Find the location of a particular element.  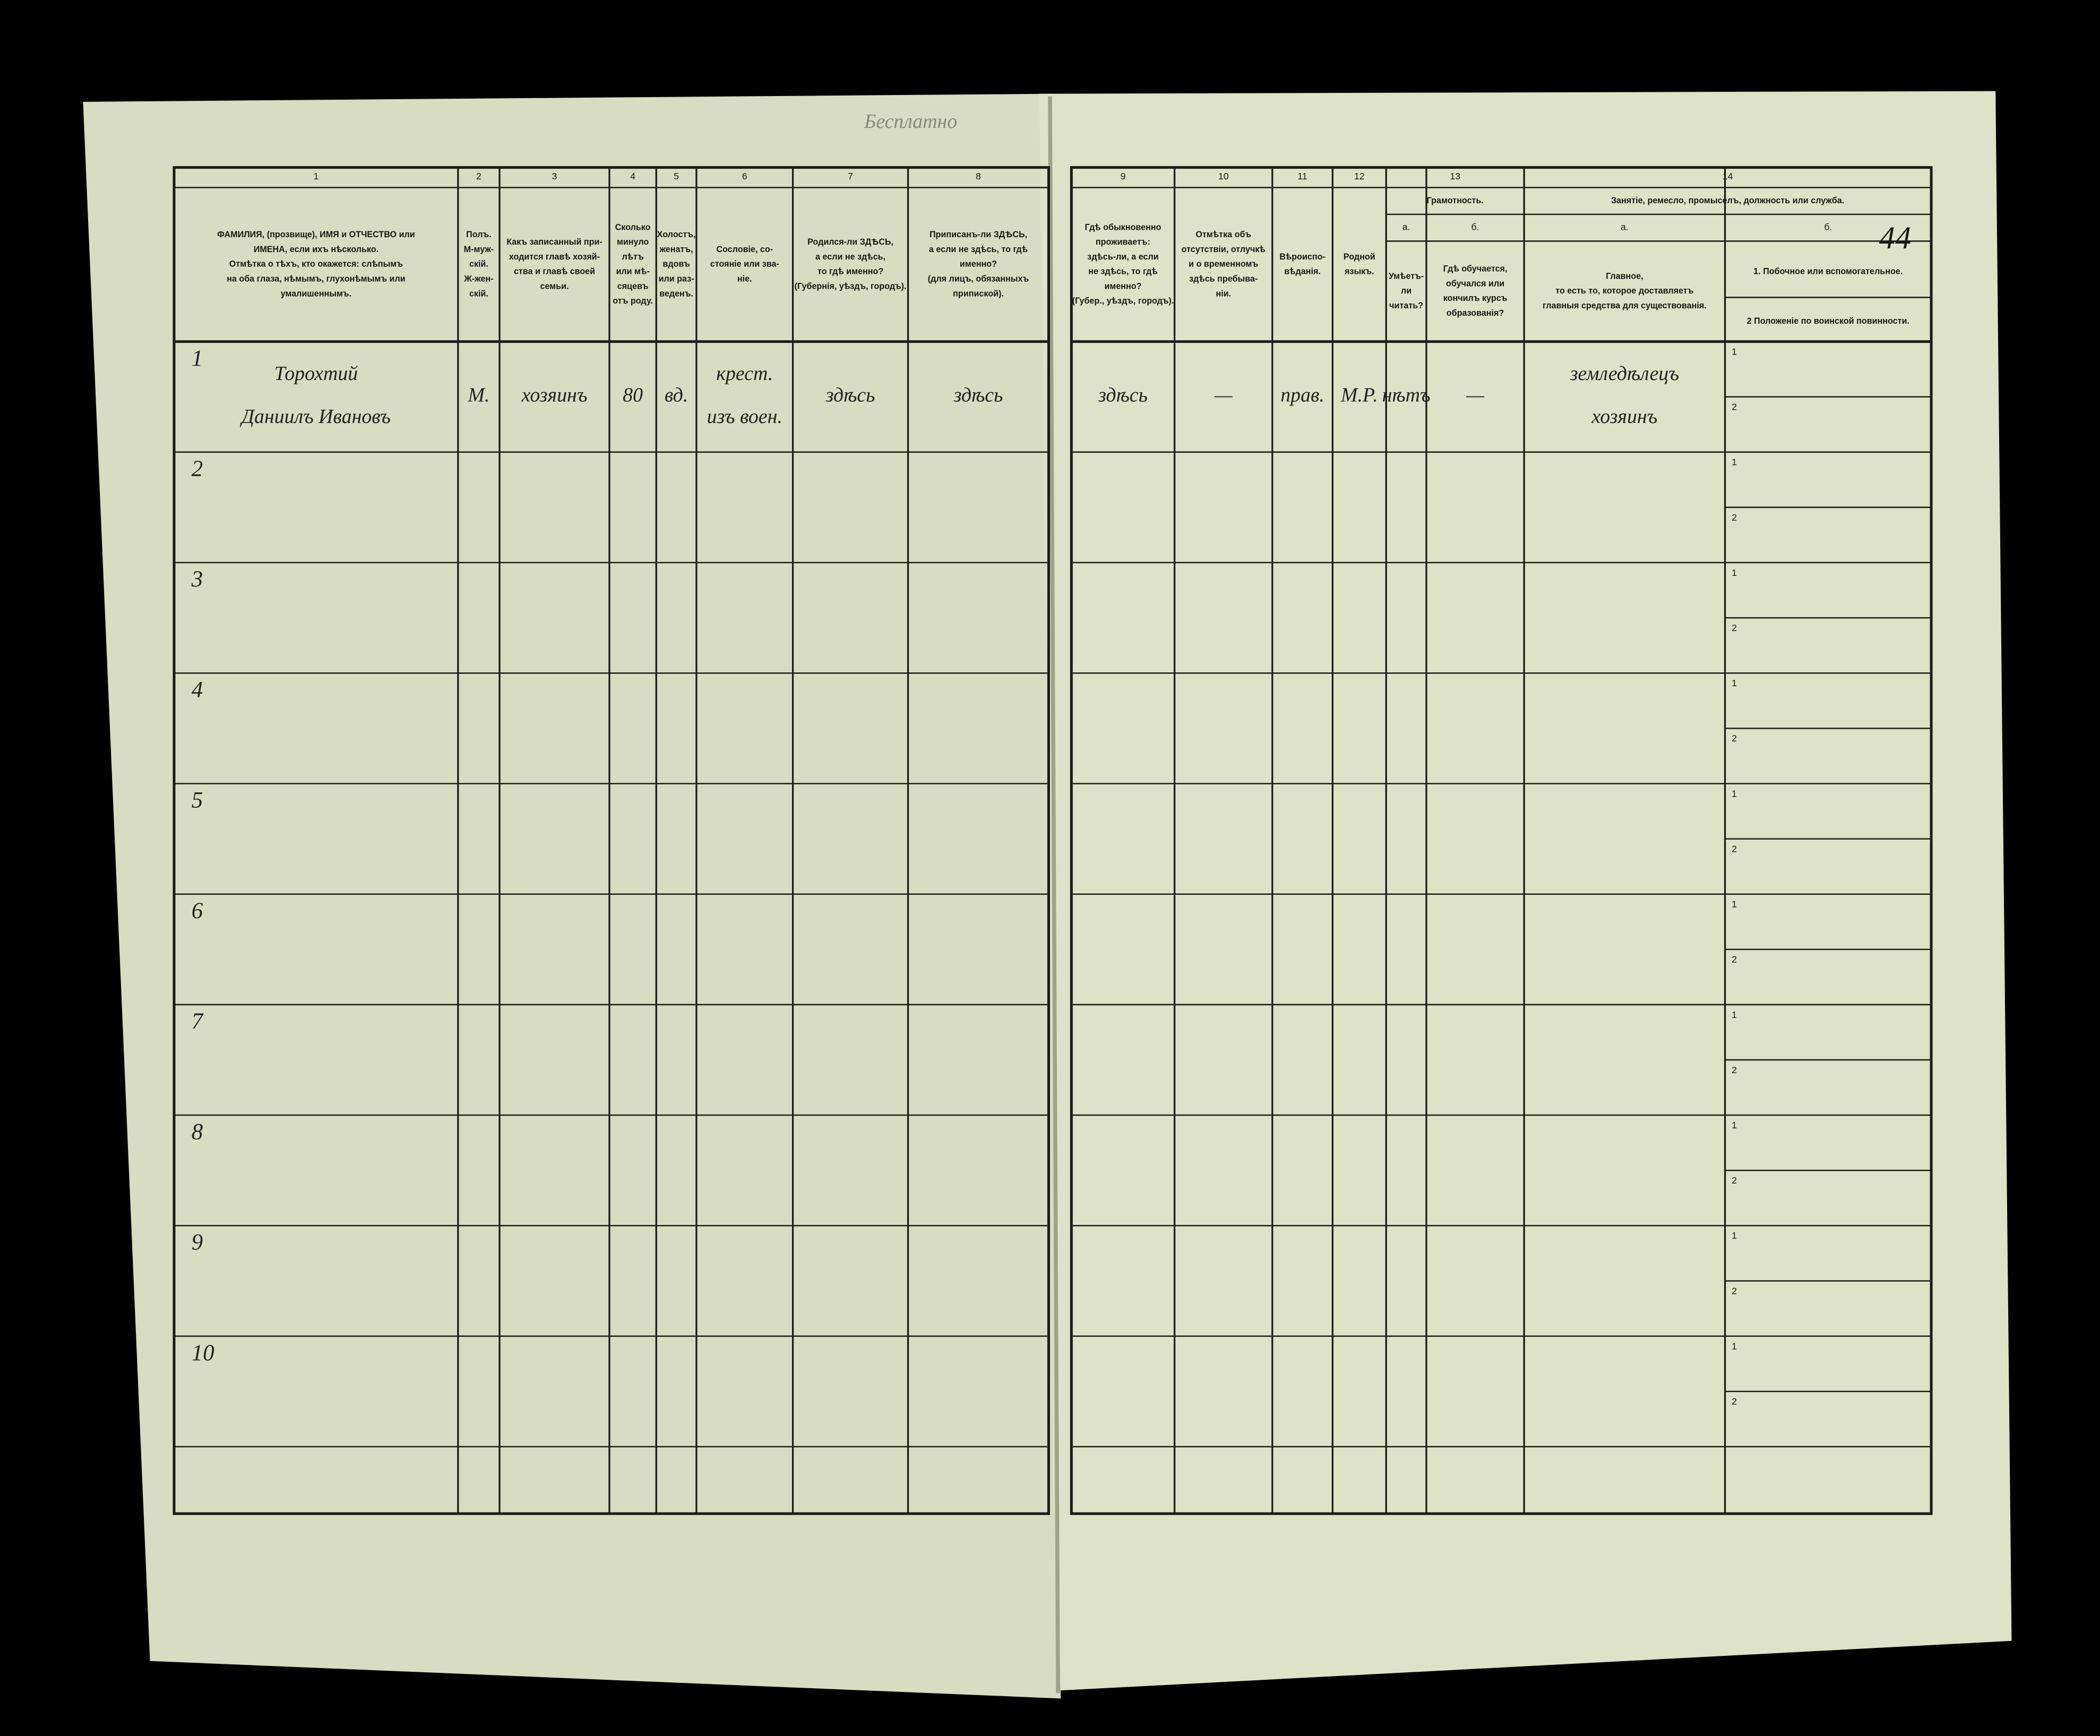

header-text: сяцевъ is located at coordinates (633, 286).